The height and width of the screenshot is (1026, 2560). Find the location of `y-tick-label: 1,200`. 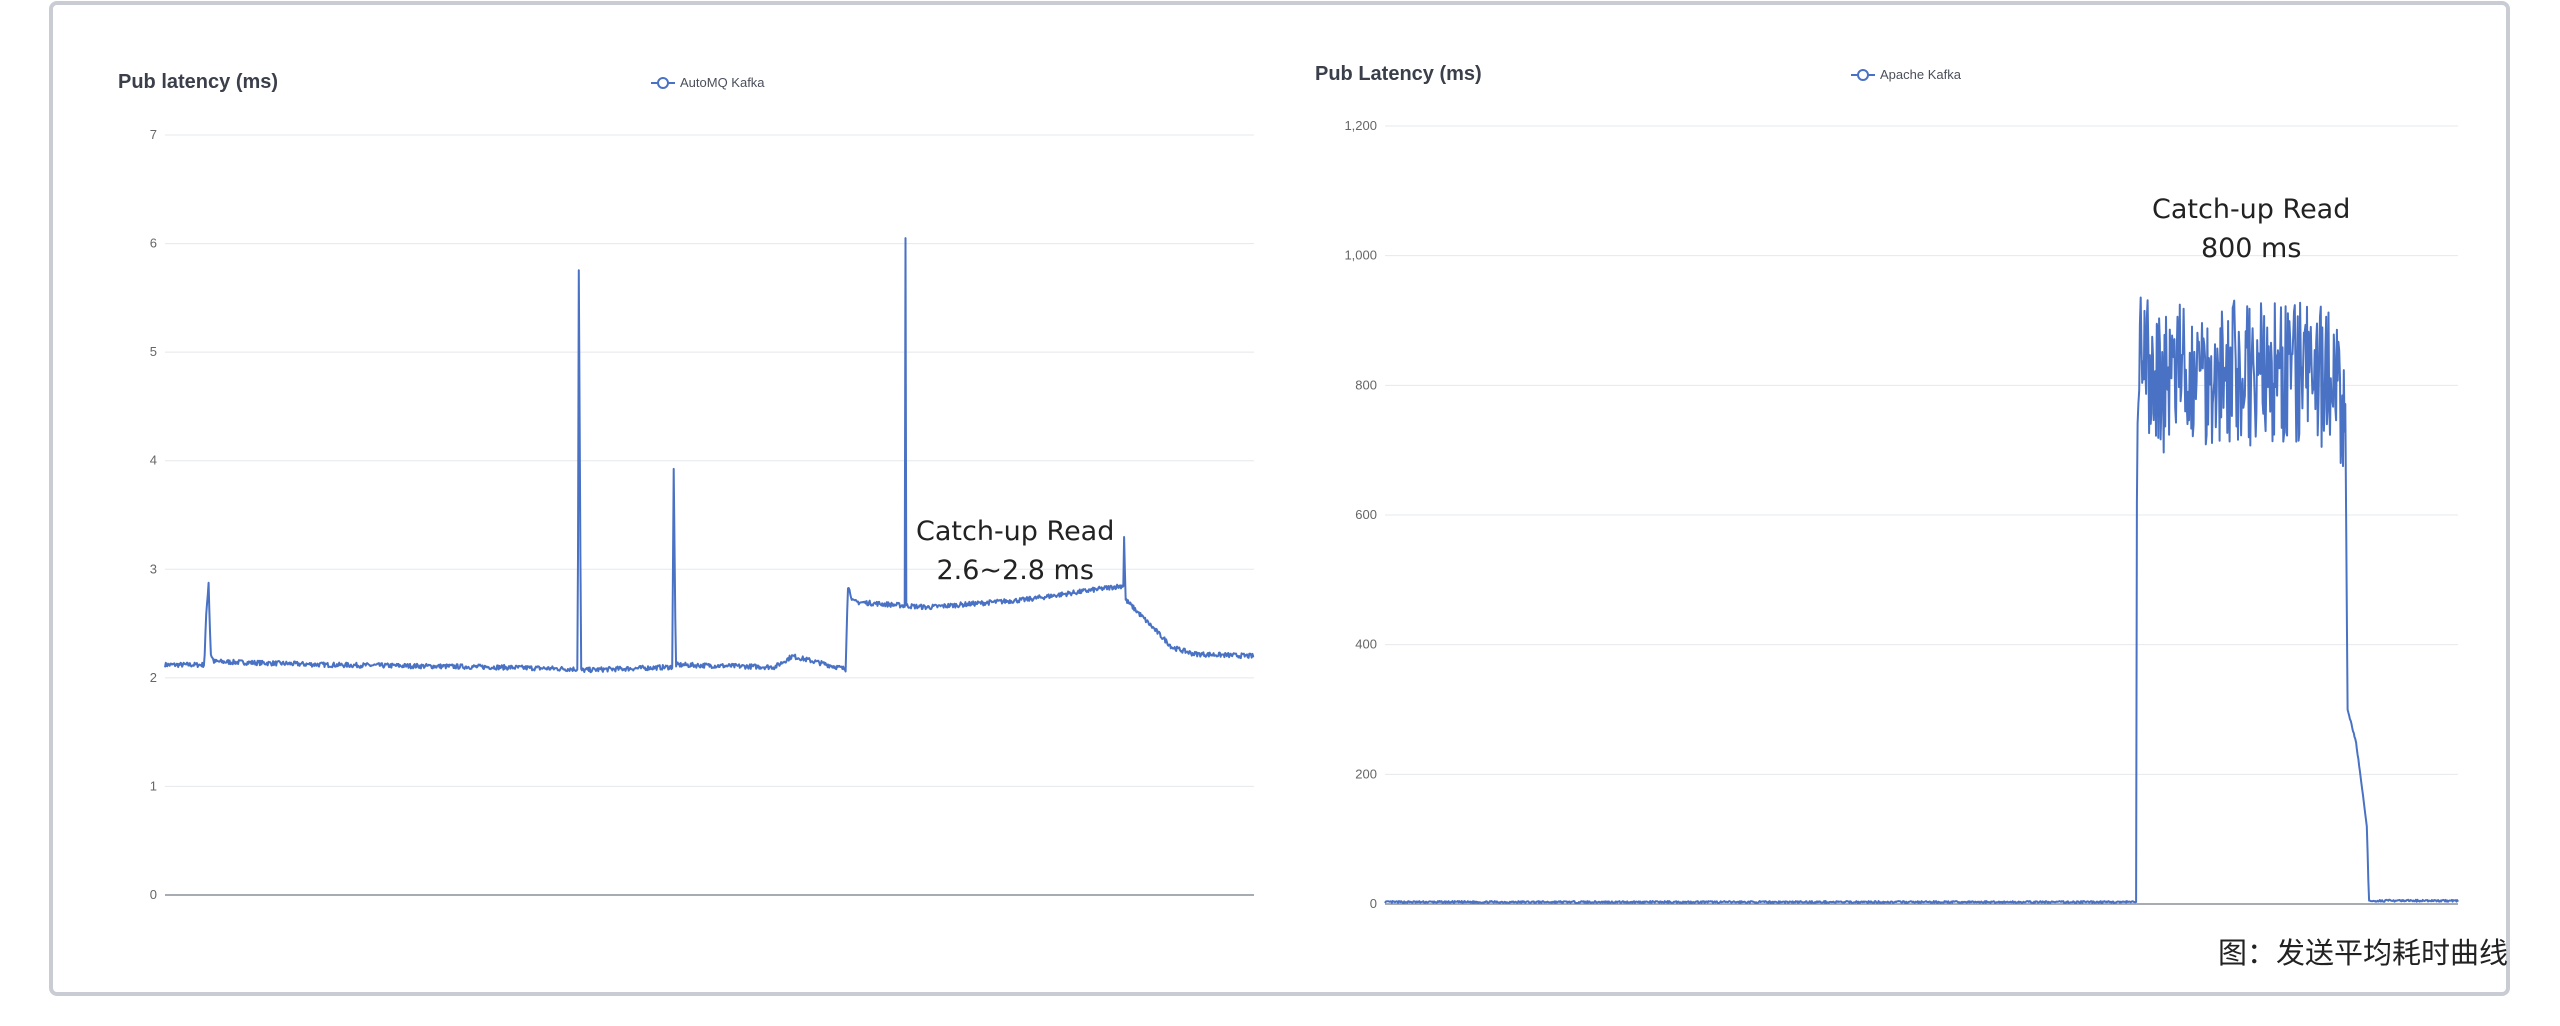

y-tick-label: 1,200 is located at coordinates (1360, 125).